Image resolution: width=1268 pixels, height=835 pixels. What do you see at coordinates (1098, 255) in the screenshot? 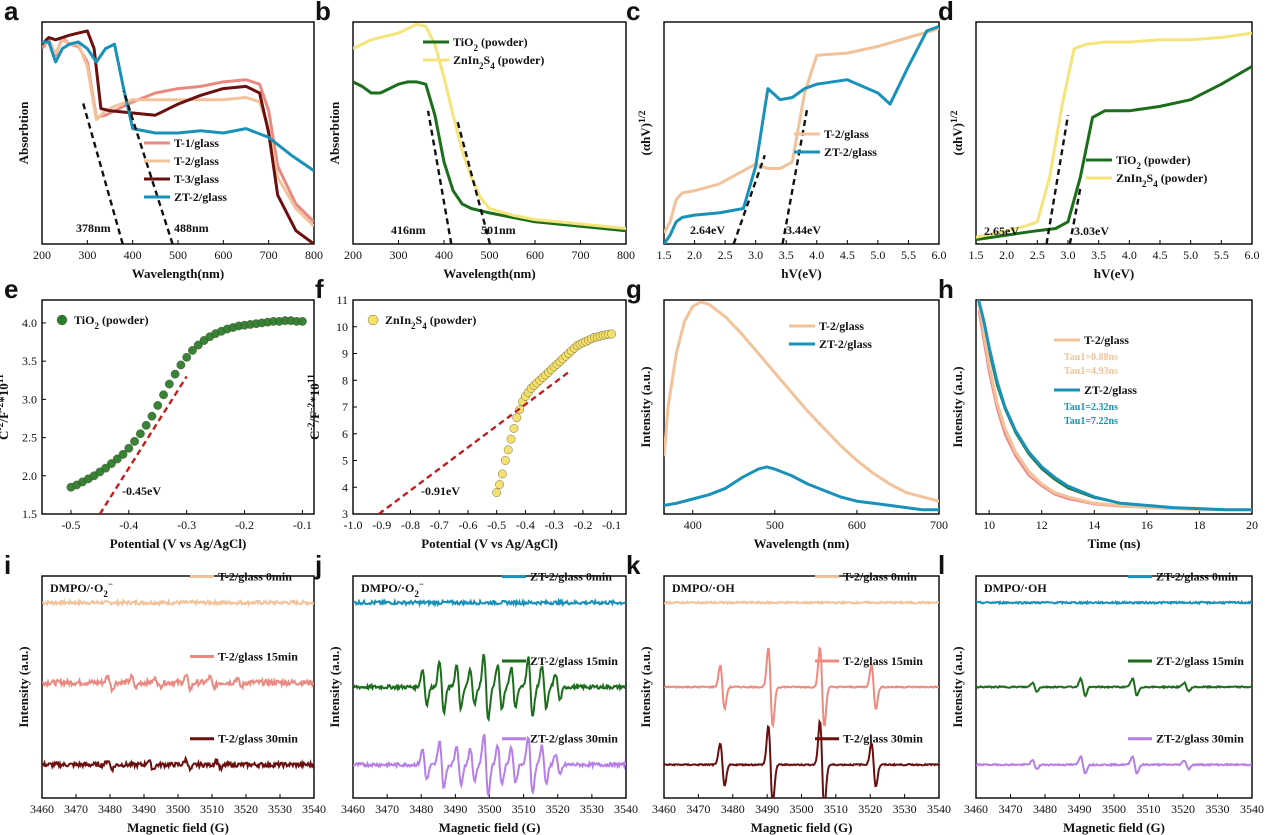
I see `x-tick-label: 3.5` at bounding box center [1098, 255].